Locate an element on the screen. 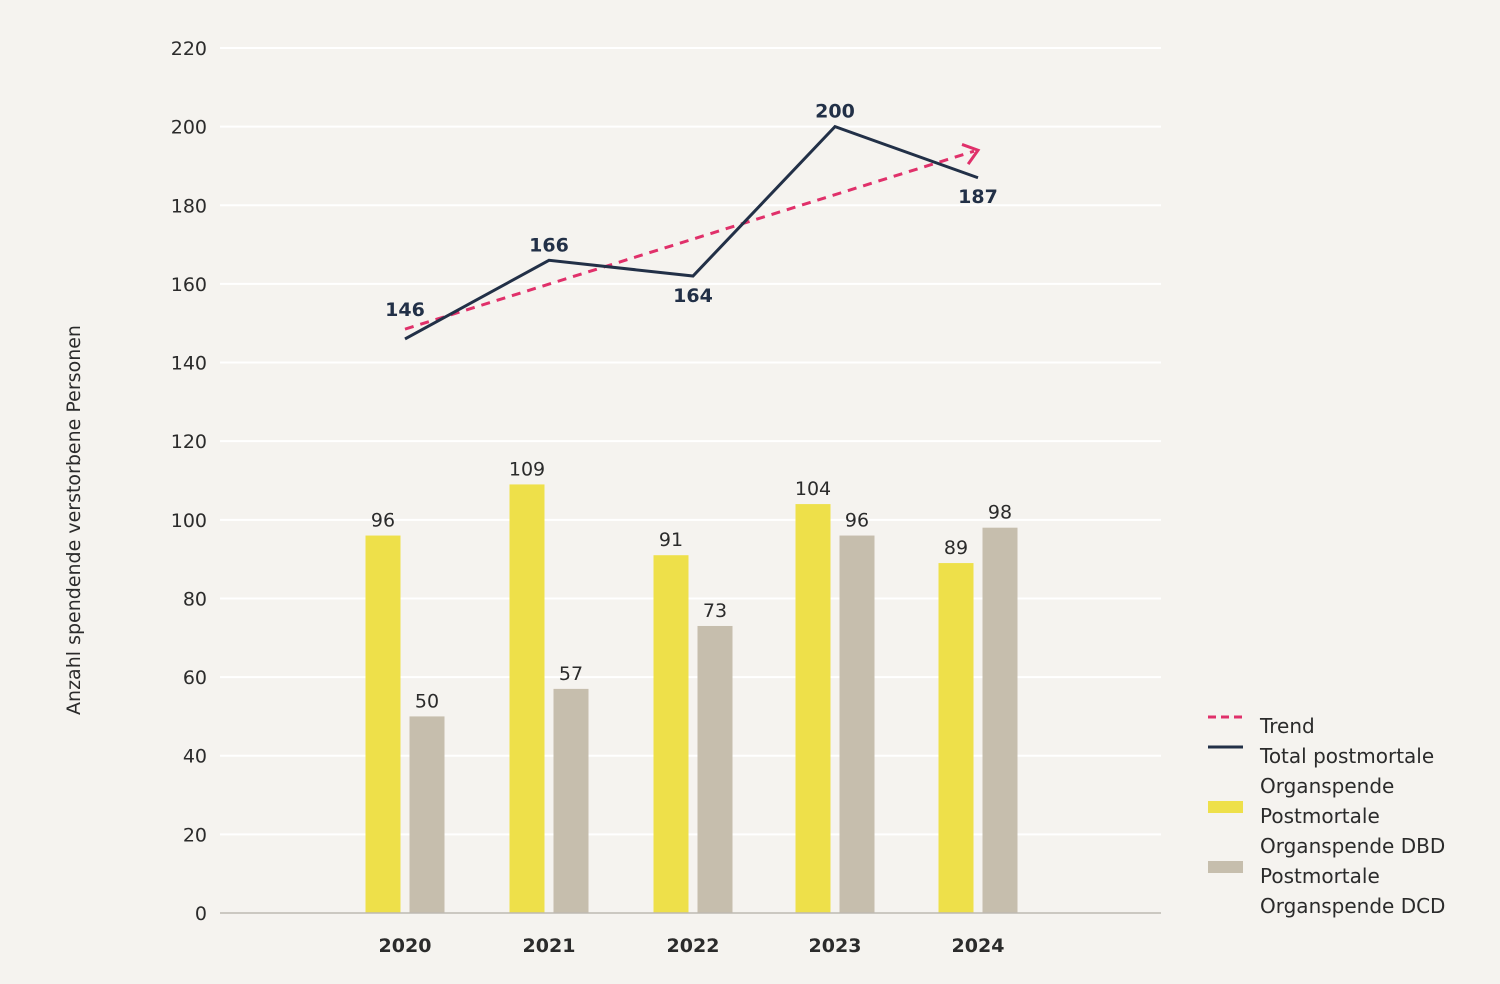  bar-value-label: 57 is located at coordinates (571, 674).